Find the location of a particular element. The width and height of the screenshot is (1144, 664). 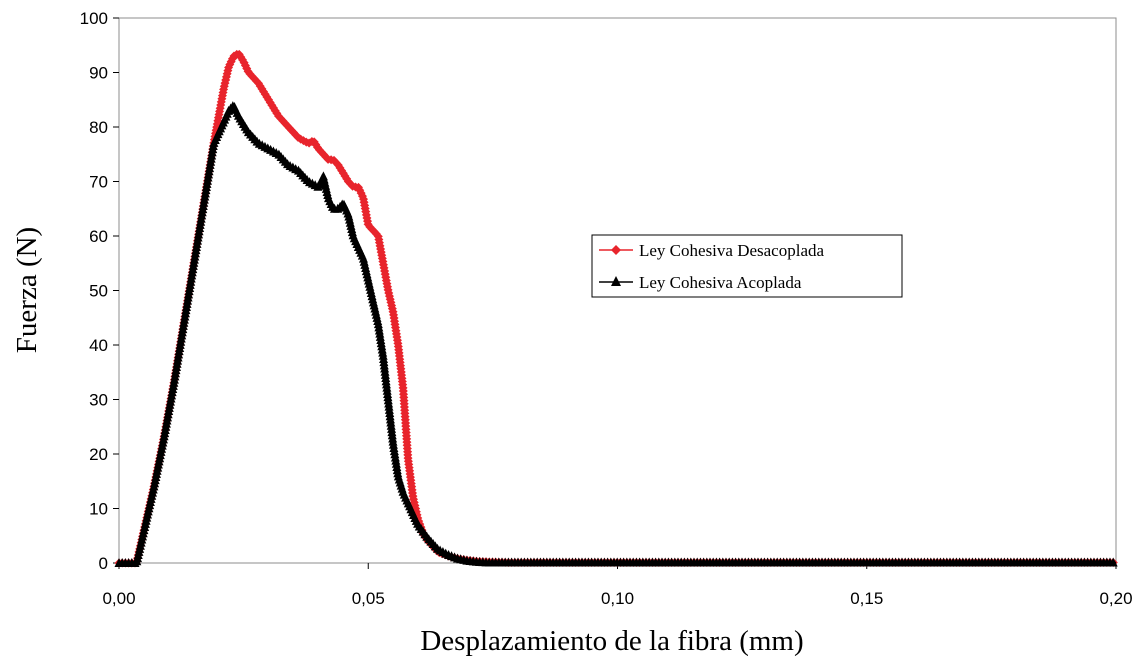

x-tick-label: 0,10 is located at coordinates (617, 598).